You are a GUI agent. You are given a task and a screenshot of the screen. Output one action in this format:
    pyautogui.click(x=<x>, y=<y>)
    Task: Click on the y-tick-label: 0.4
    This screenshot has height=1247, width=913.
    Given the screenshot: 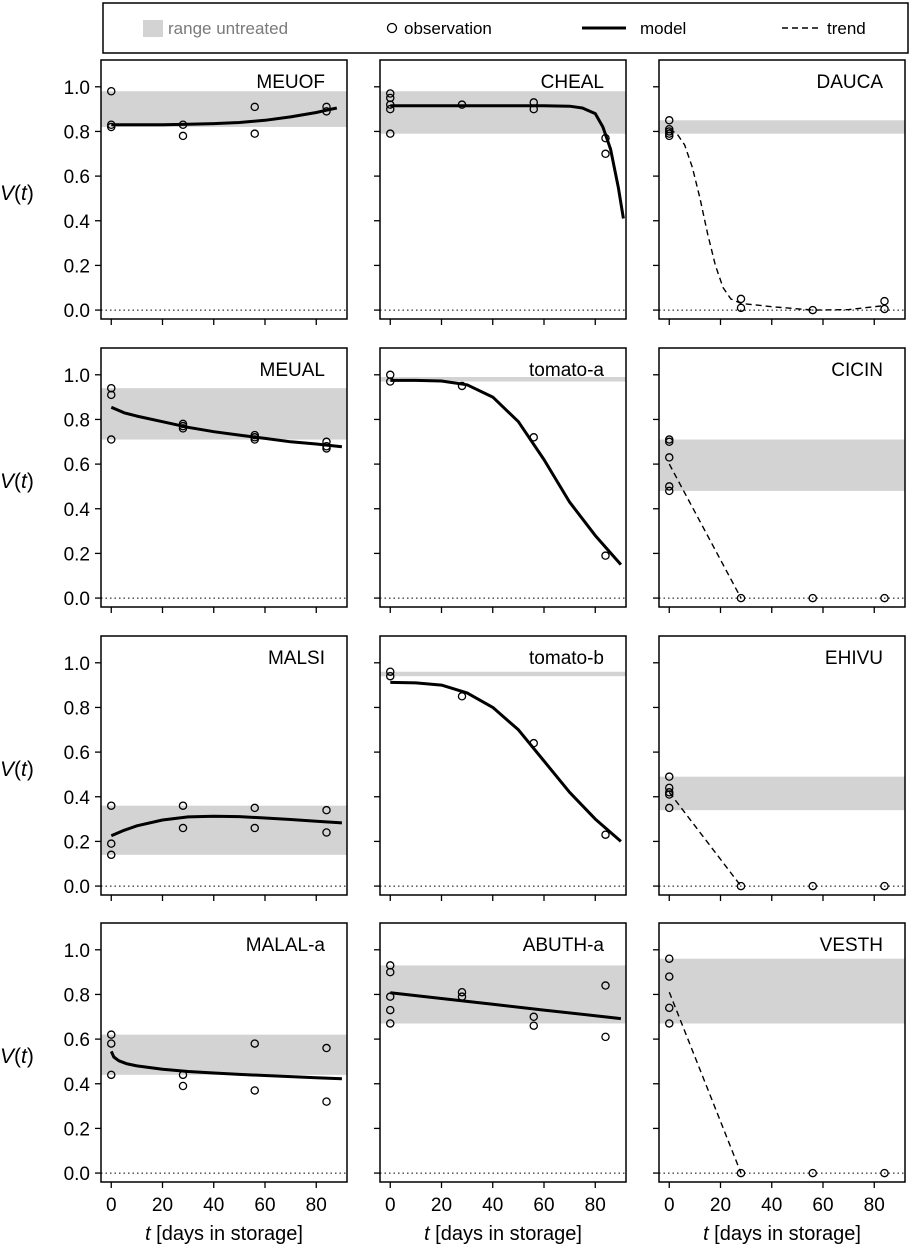 What is the action you would take?
    pyautogui.click(x=77, y=1085)
    